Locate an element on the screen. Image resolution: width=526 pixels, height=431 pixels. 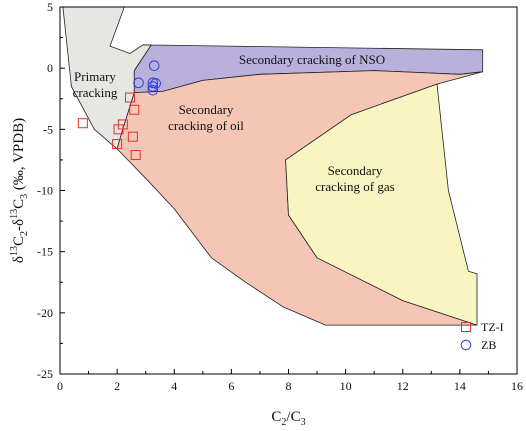
x-tick-label: 2 is located at coordinates (117, 386).